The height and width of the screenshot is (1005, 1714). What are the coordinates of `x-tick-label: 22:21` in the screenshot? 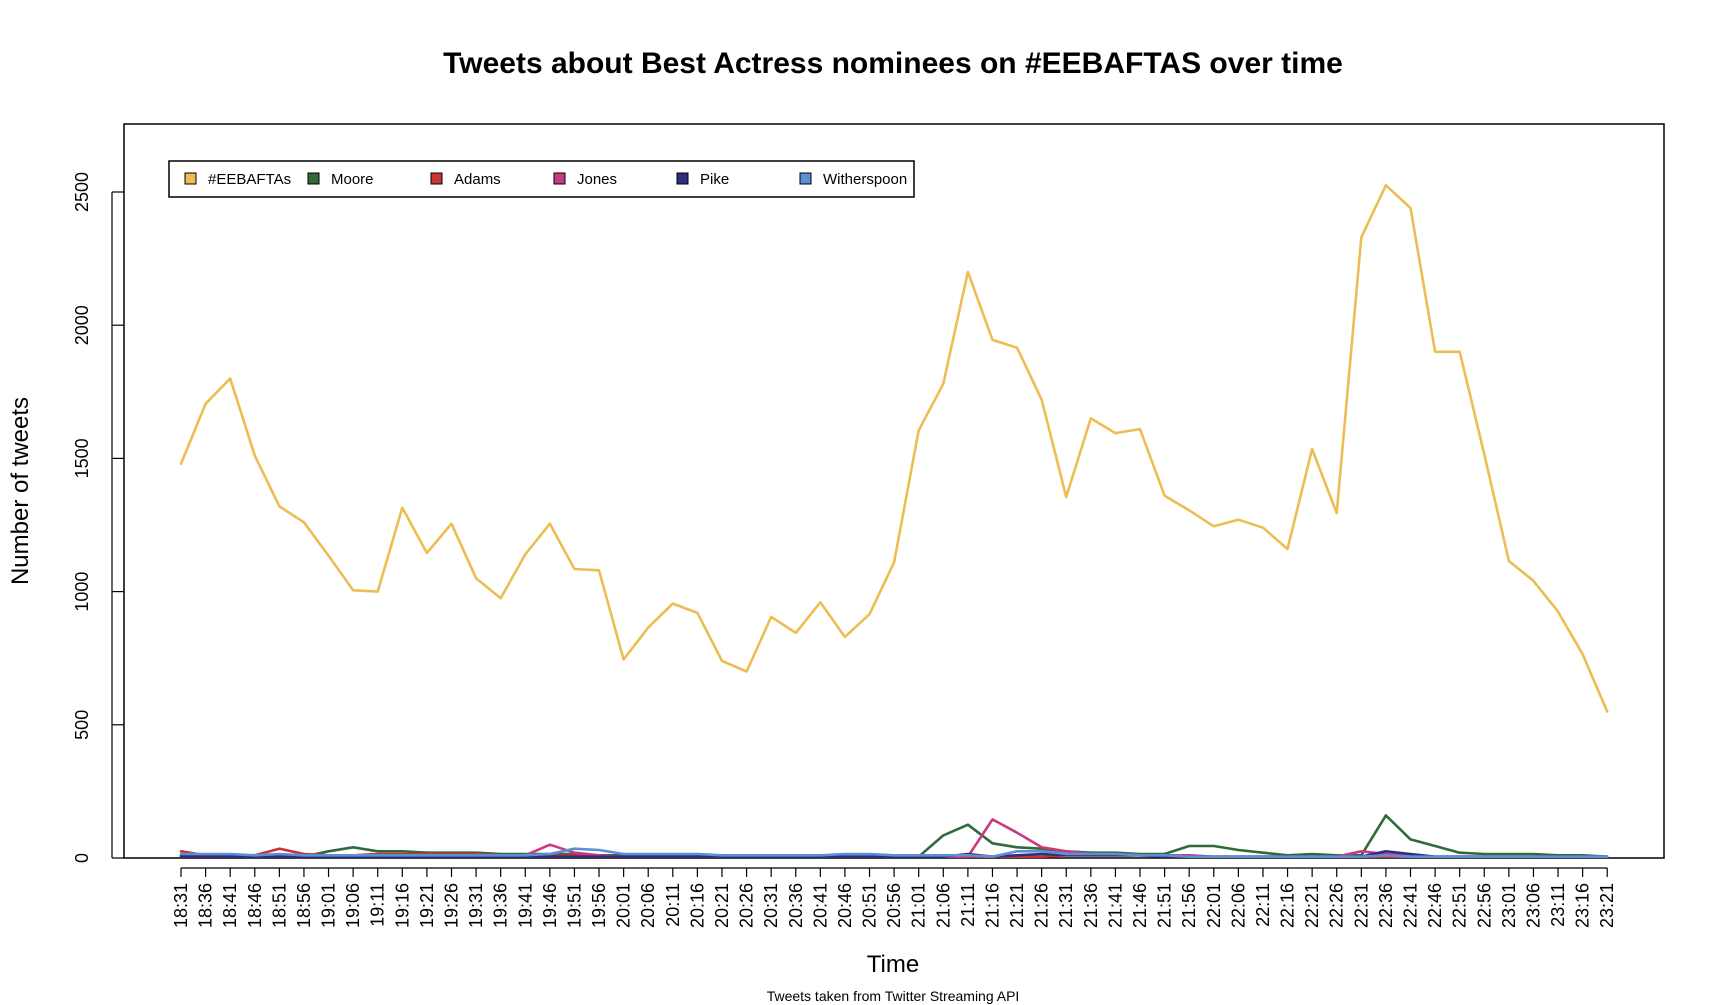 It's located at (1312, 905).